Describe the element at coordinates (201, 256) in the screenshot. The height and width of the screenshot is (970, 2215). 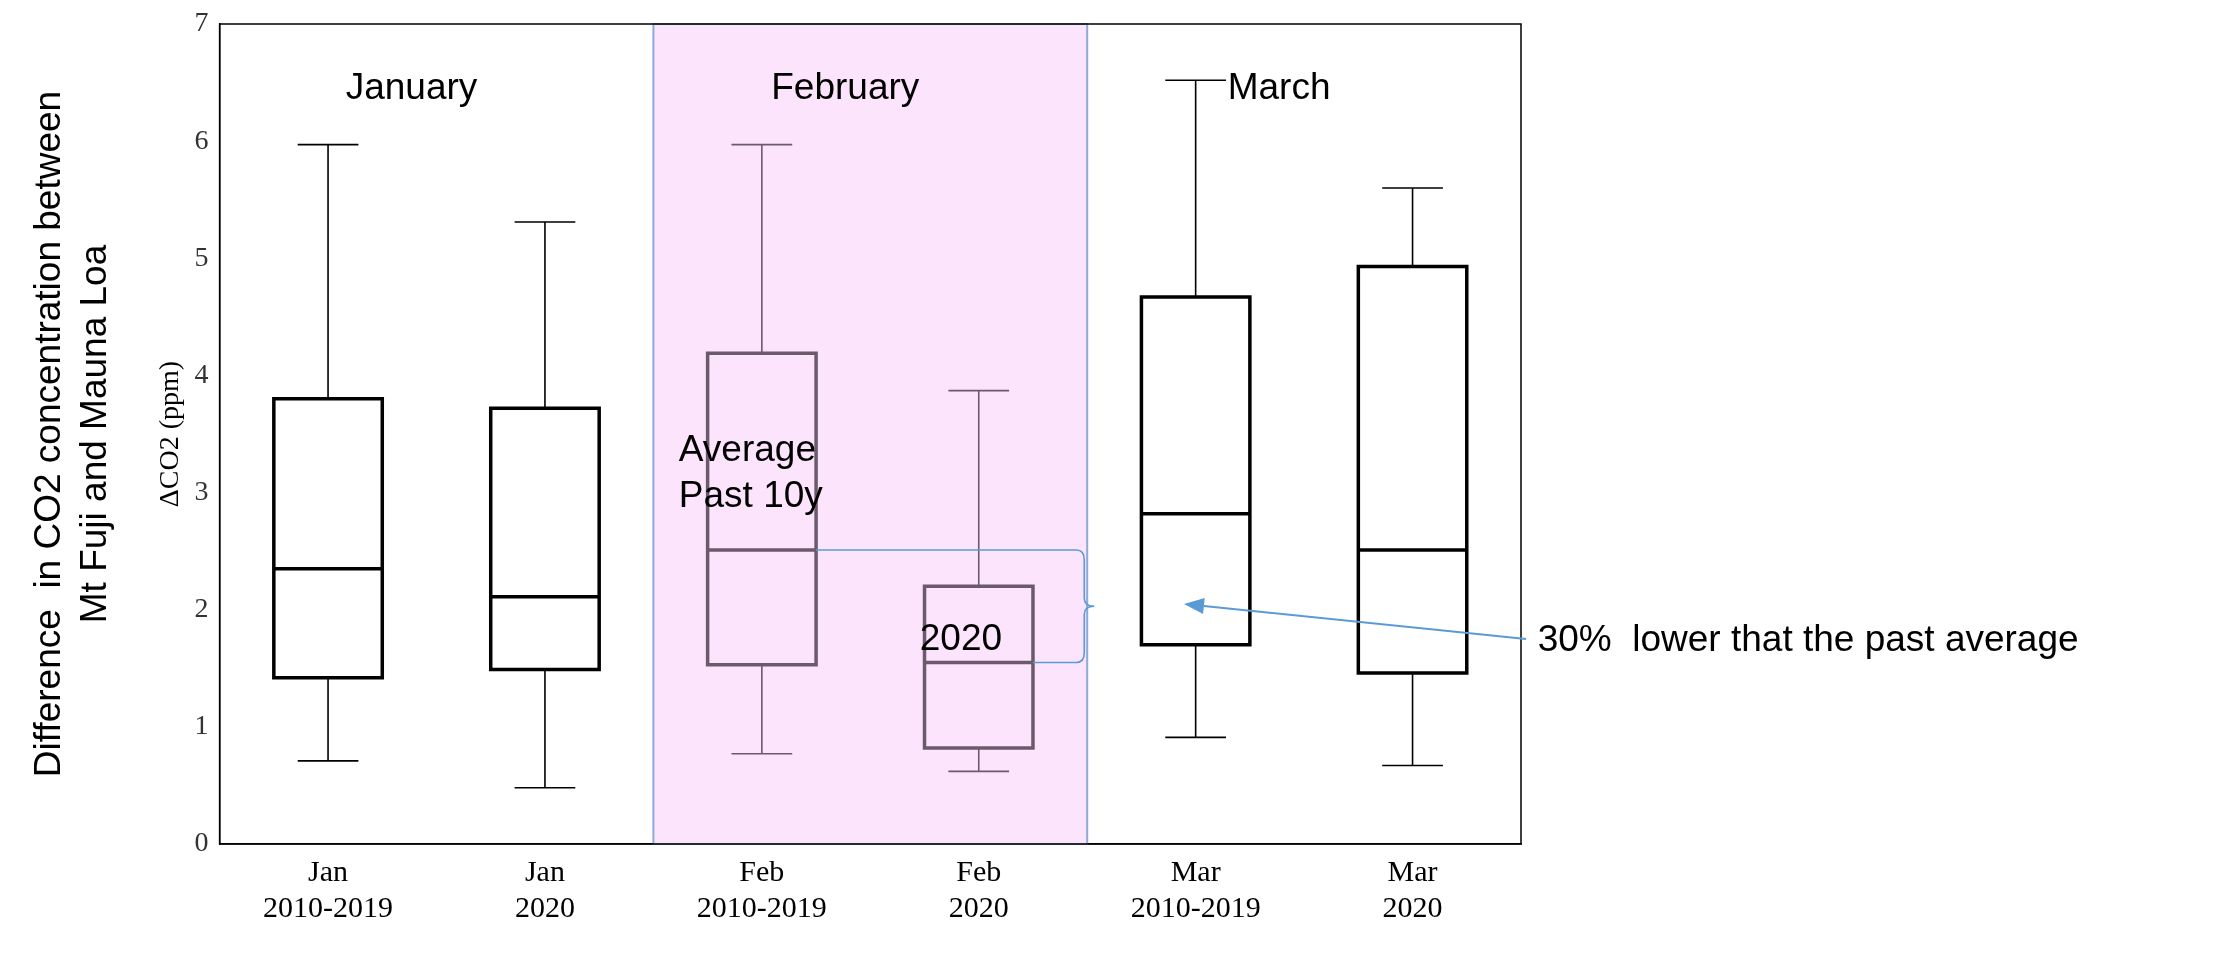
I see `y-tick-label: 5` at that location.